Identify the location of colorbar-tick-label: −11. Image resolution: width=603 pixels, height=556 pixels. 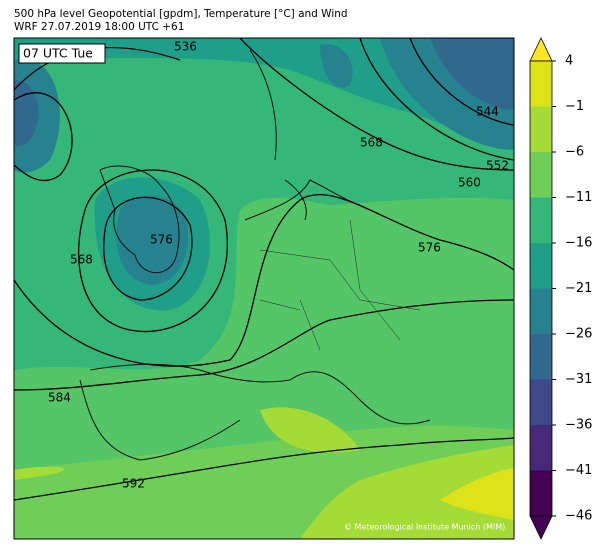
(578, 197).